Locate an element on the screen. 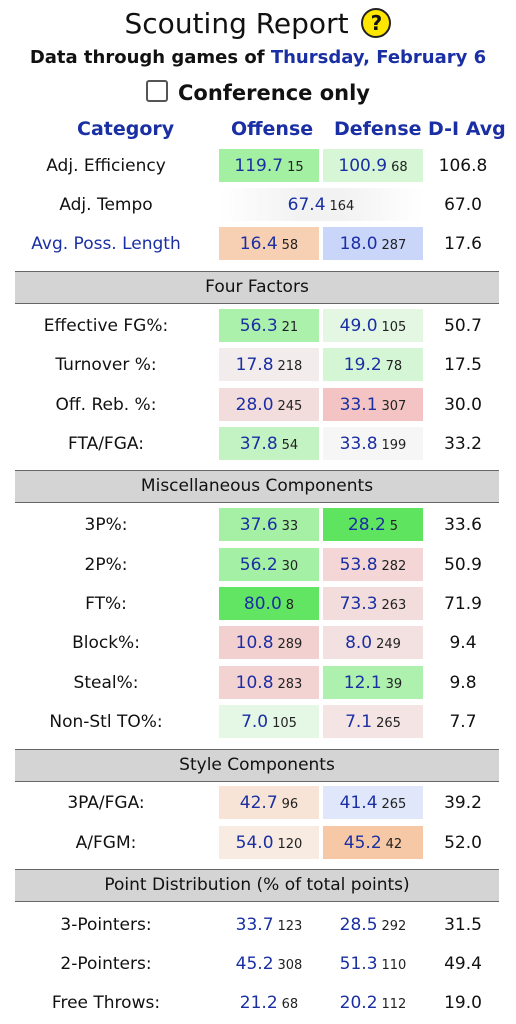  defense-value: 51.3 is located at coordinates (358, 964).